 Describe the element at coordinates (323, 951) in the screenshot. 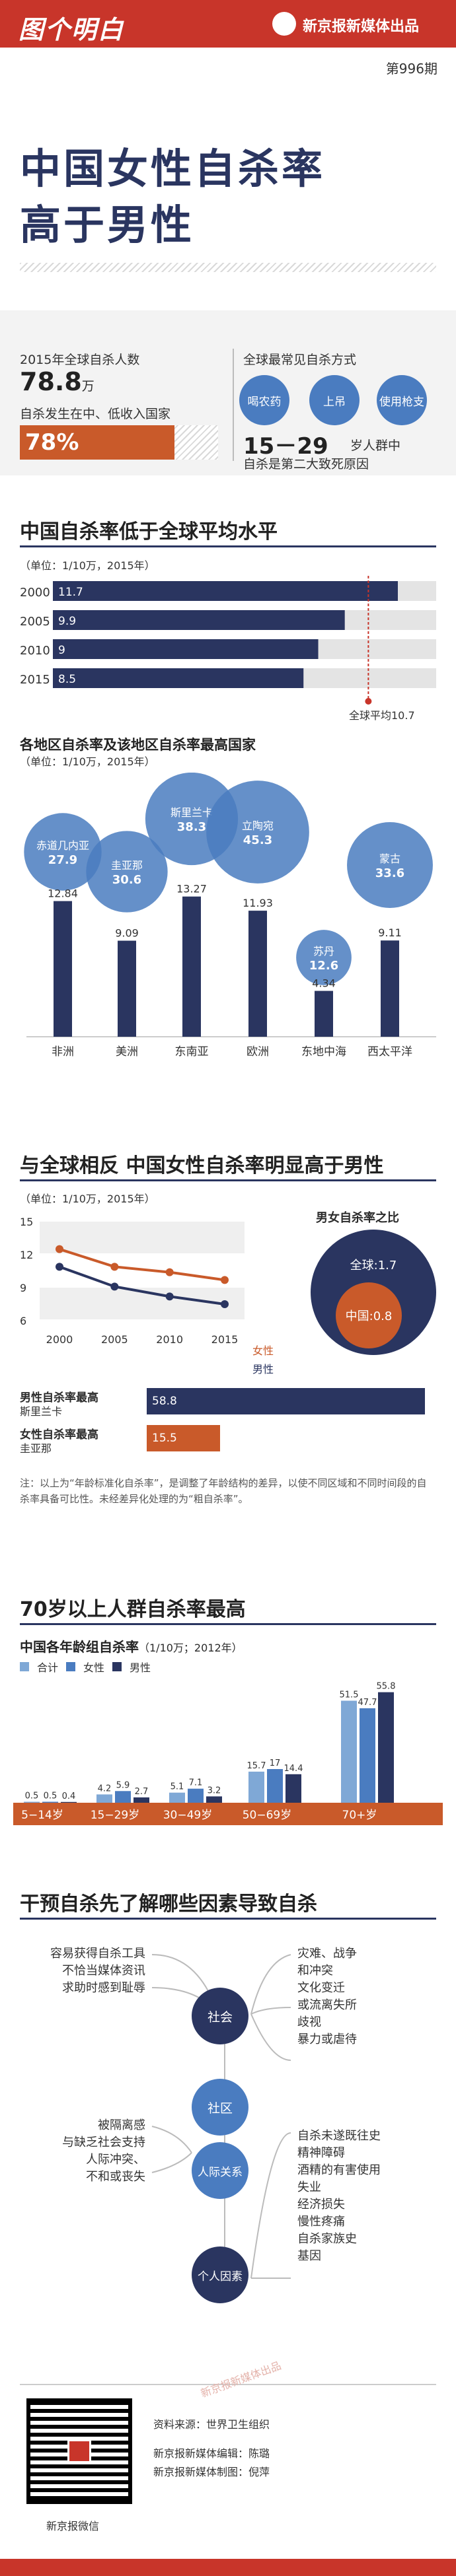

I see `country-name-4: 苏丹` at that location.